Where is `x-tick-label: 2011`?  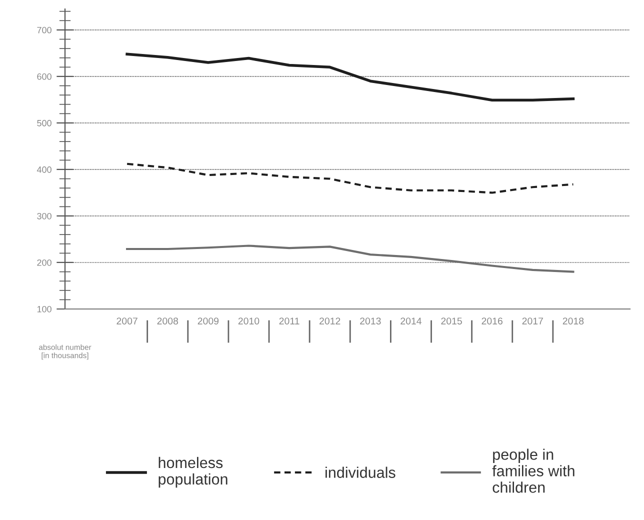
x-tick-label: 2011 is located at coordinates (289, 321).